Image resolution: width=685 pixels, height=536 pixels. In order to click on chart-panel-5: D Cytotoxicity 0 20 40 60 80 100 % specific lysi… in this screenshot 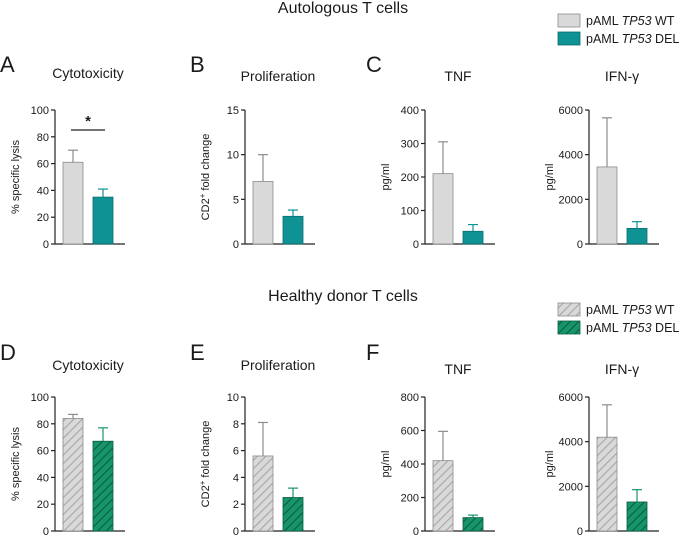, I will do `click(62, 438)`.